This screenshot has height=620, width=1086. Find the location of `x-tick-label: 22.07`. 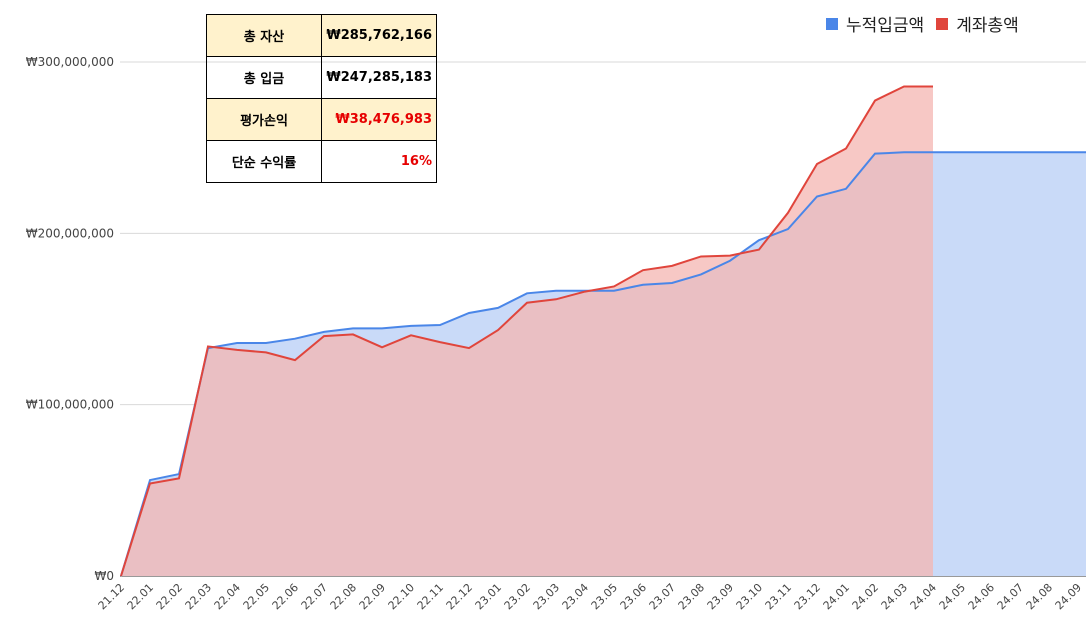

x-tick-label: 22.07 is located at coordinates (314, 596).